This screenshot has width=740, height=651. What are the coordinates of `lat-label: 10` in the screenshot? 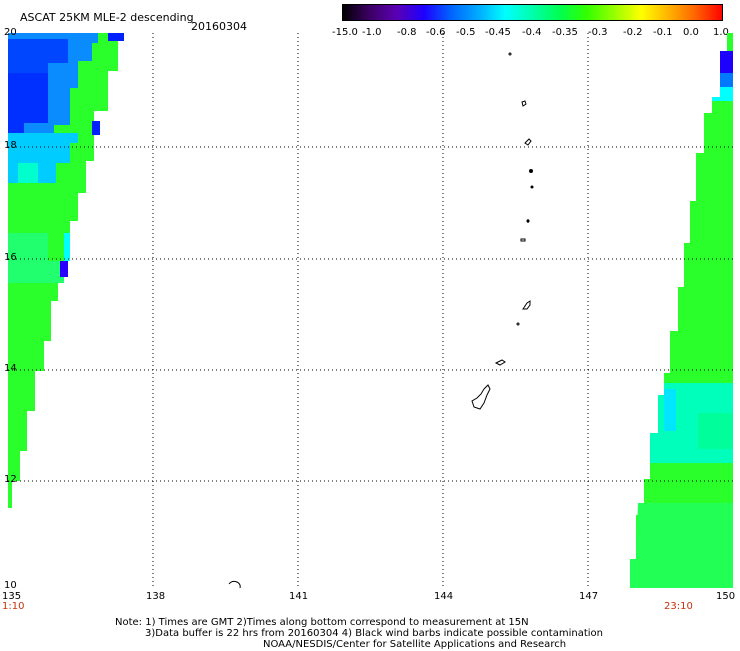 It's located at (10, 585).